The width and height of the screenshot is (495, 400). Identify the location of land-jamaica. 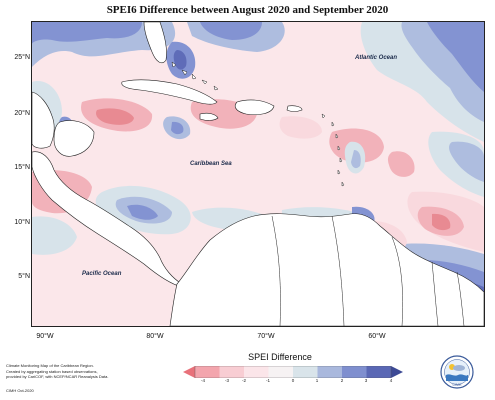
(209, 116).